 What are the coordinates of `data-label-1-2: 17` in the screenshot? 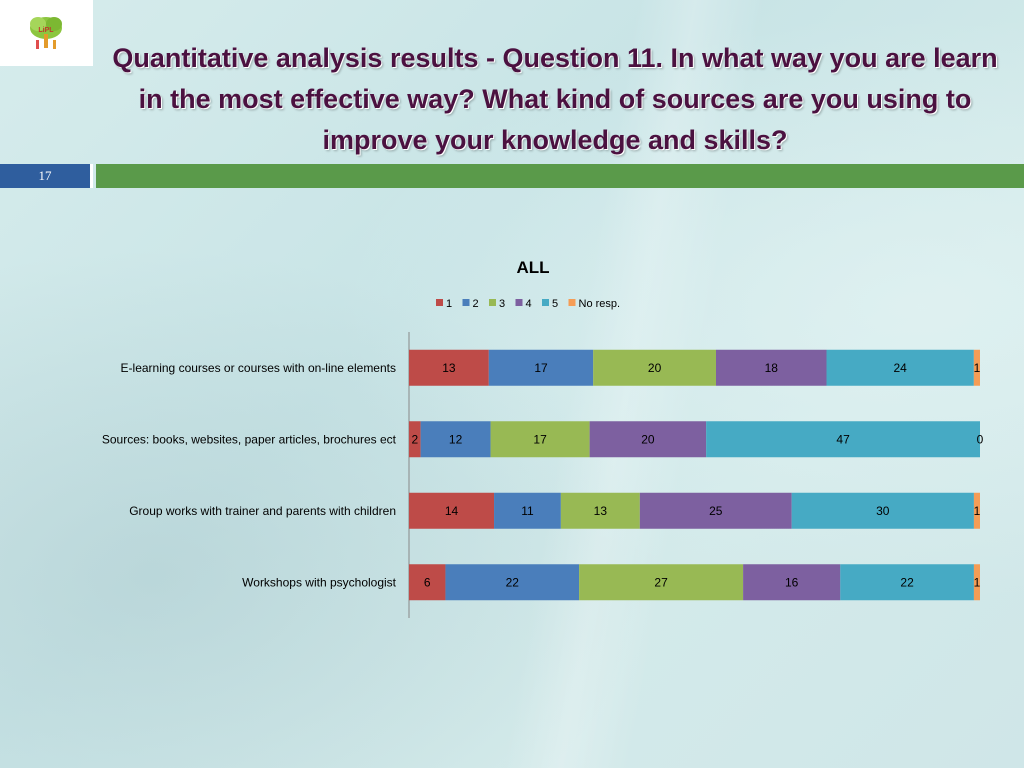 It's located at (540, 439).